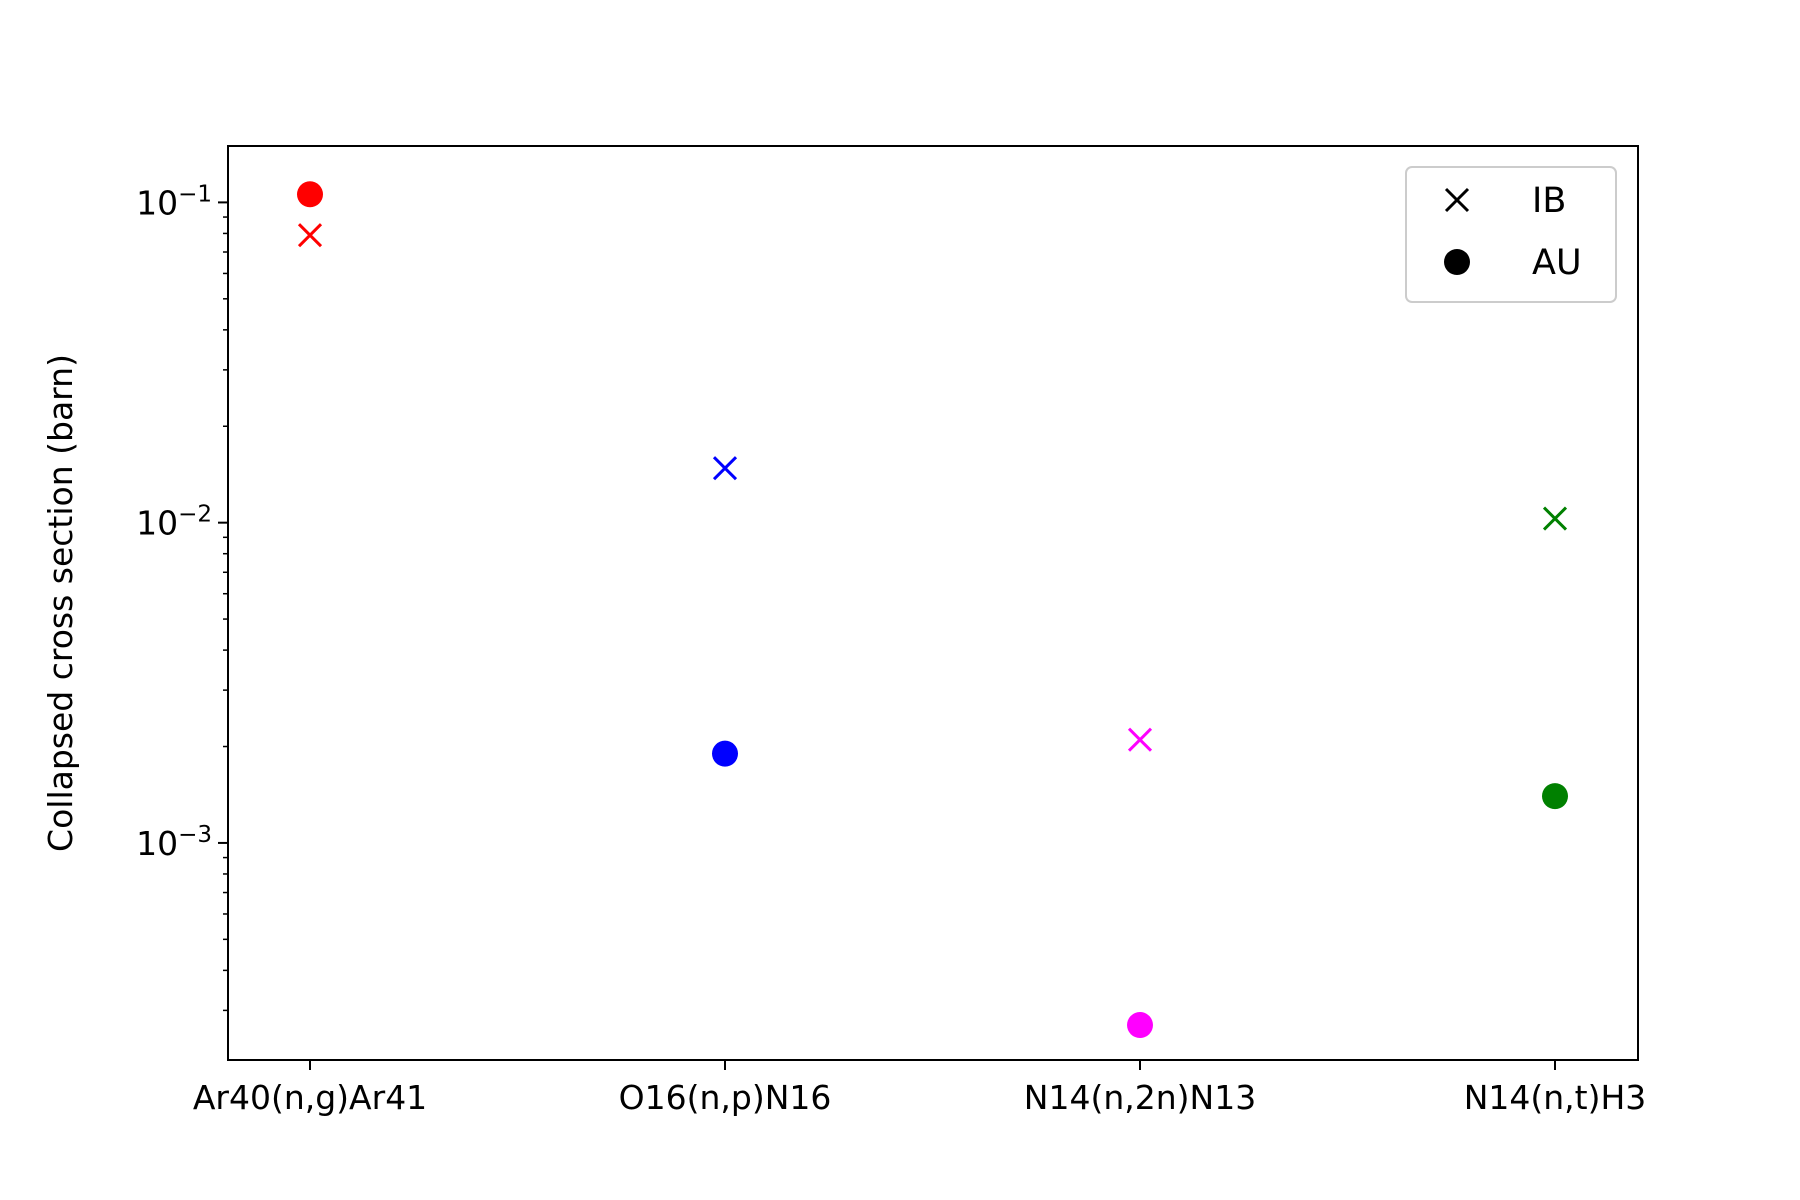 The height and width of the screenshot is (1200, 1800). I want to click on legend-label-au: AU, so click(1557, 263).